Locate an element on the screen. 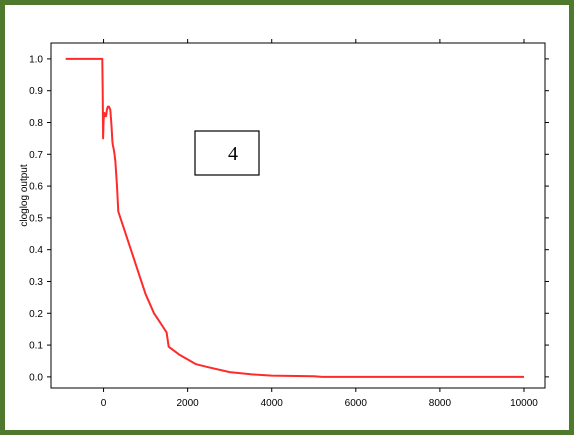 The image size is (574, 435). x-tick-label: 2000 is located at coordinates (188, 403).